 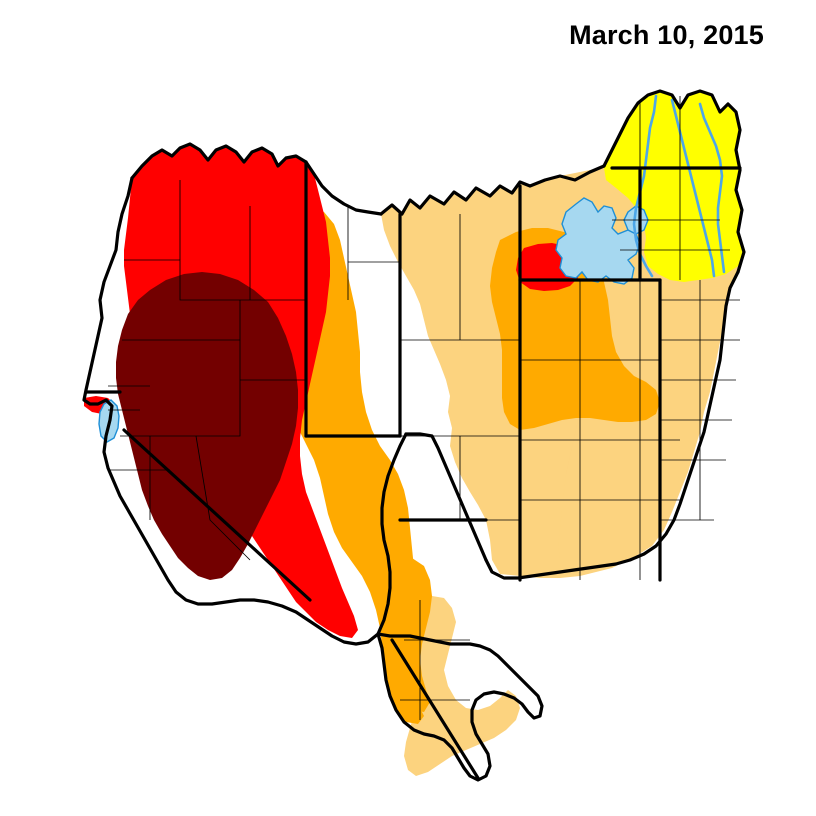 What do you see at coordinates (674, 186) in the screenshot?
I see `drought-area-d0` at bounding box center [674, 186].